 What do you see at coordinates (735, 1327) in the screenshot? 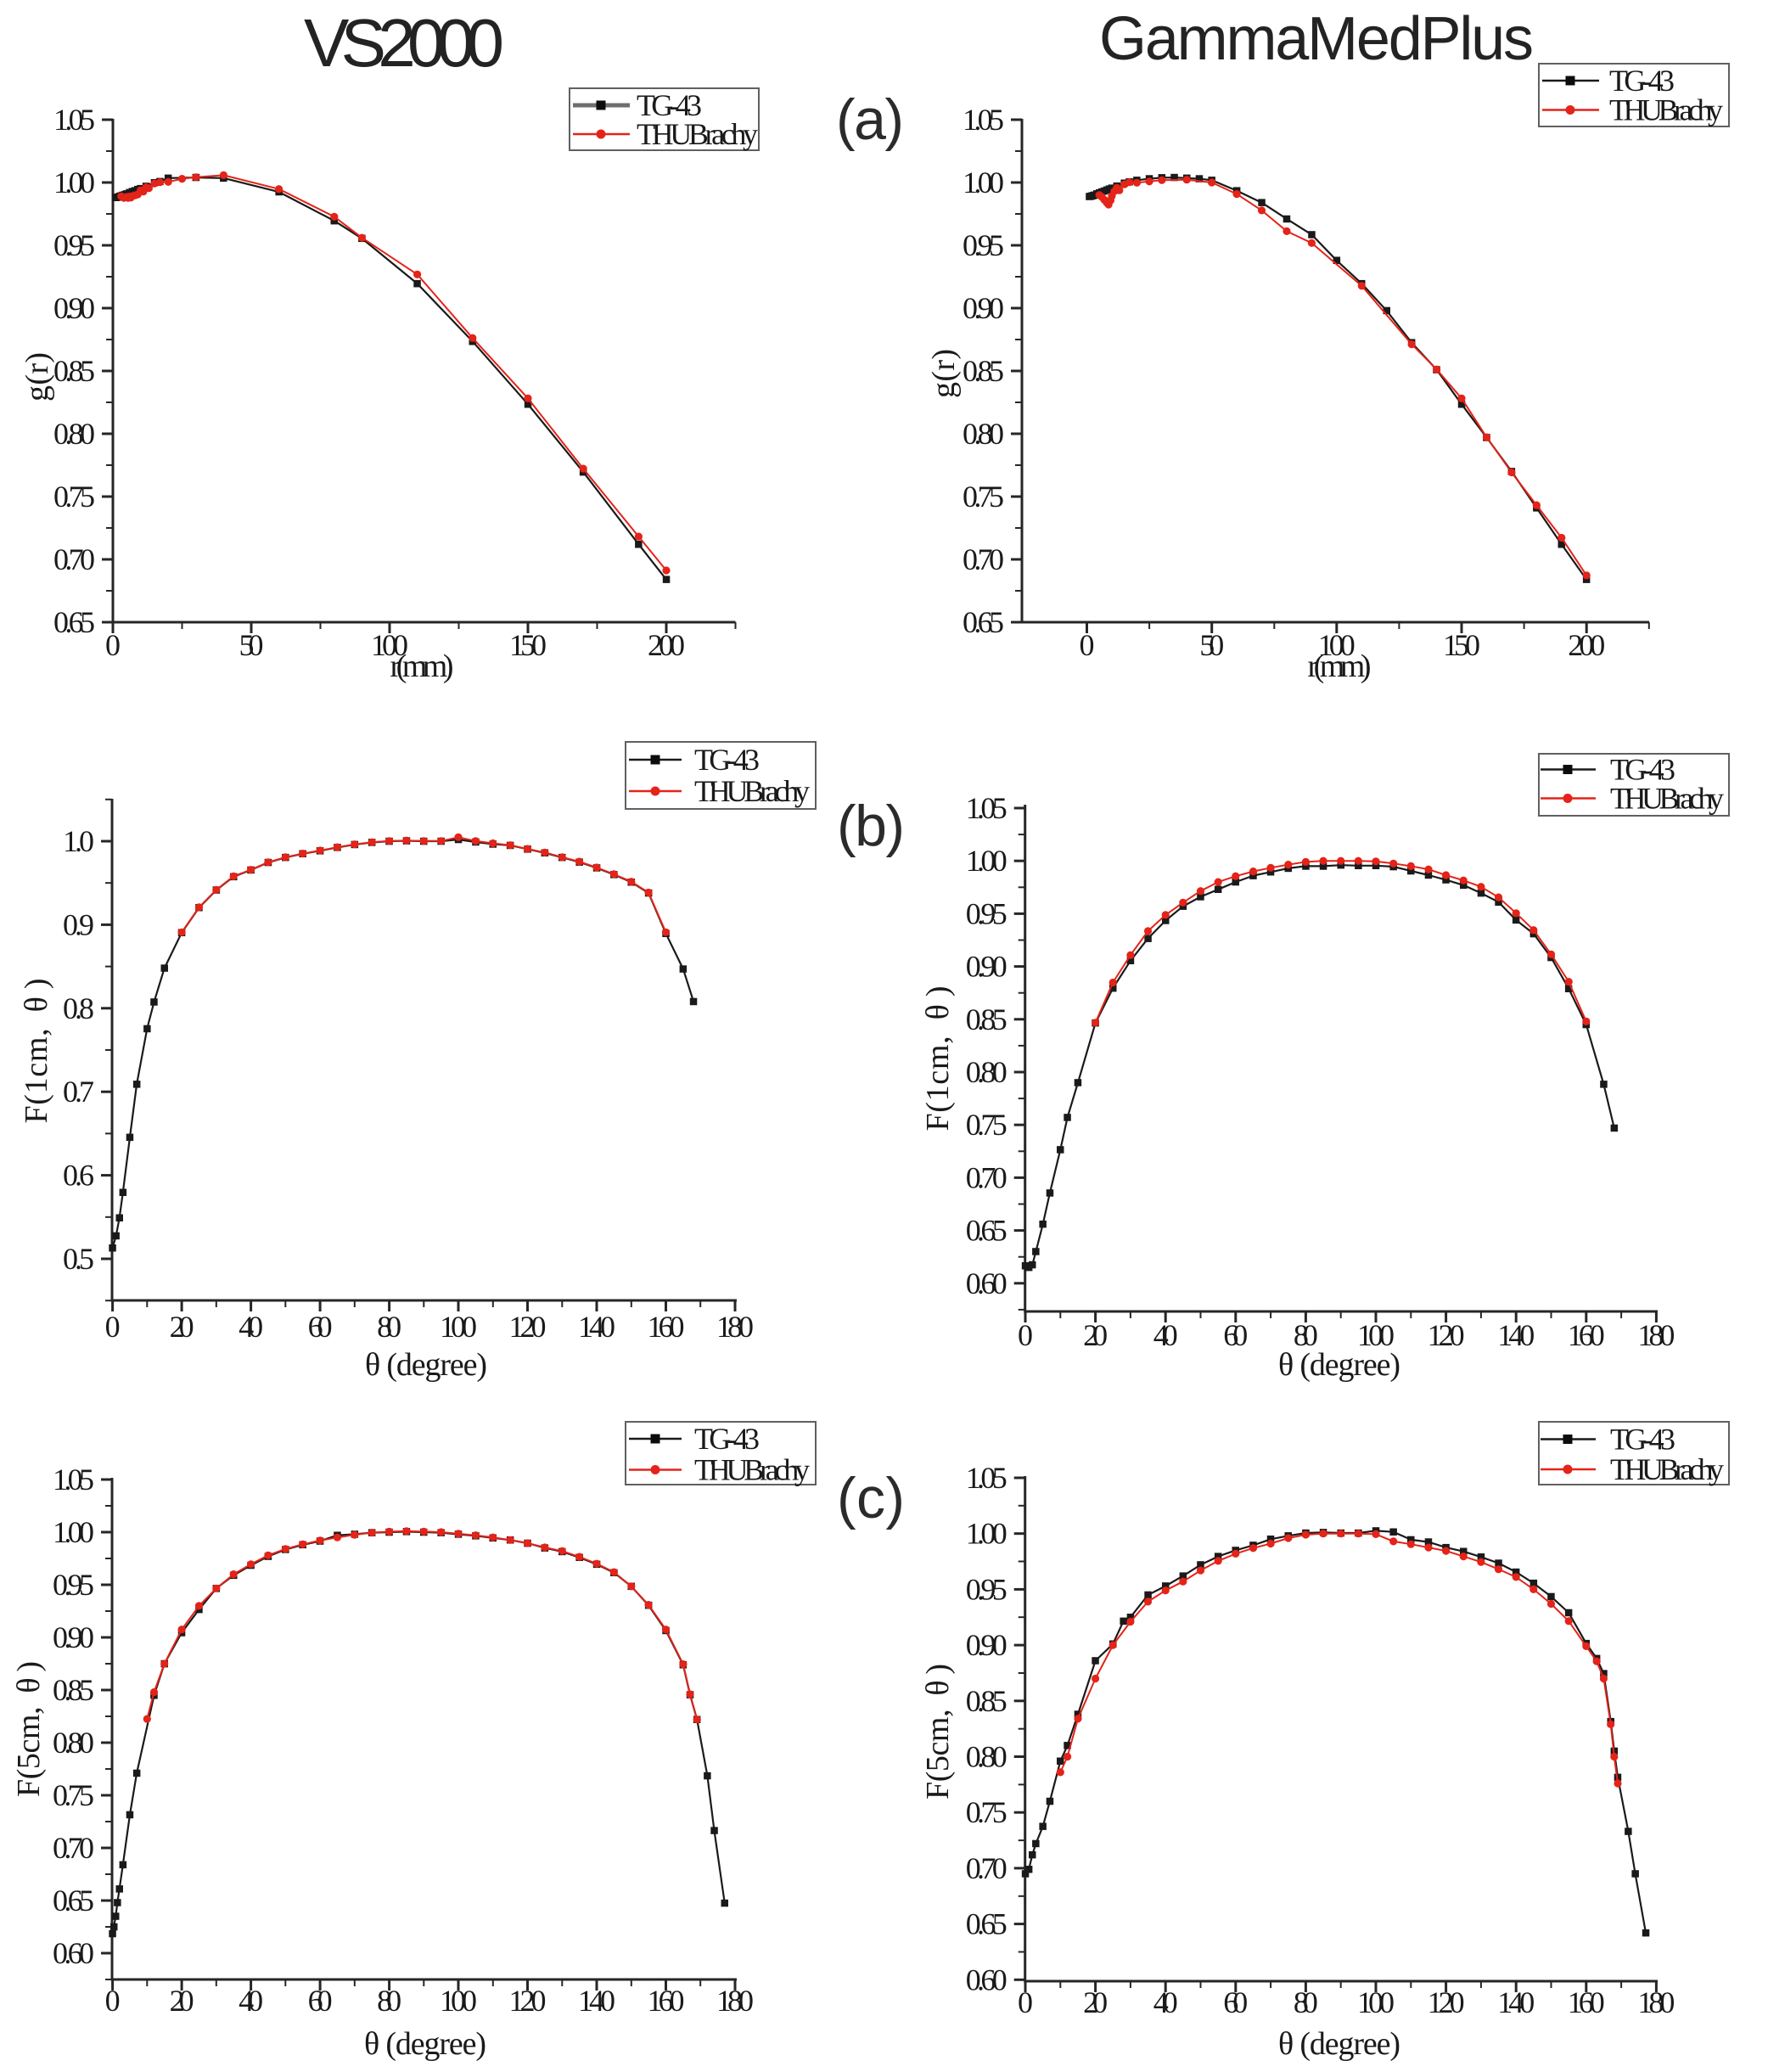
I see `svg-text: 180` at bounding box center [735, 1327].